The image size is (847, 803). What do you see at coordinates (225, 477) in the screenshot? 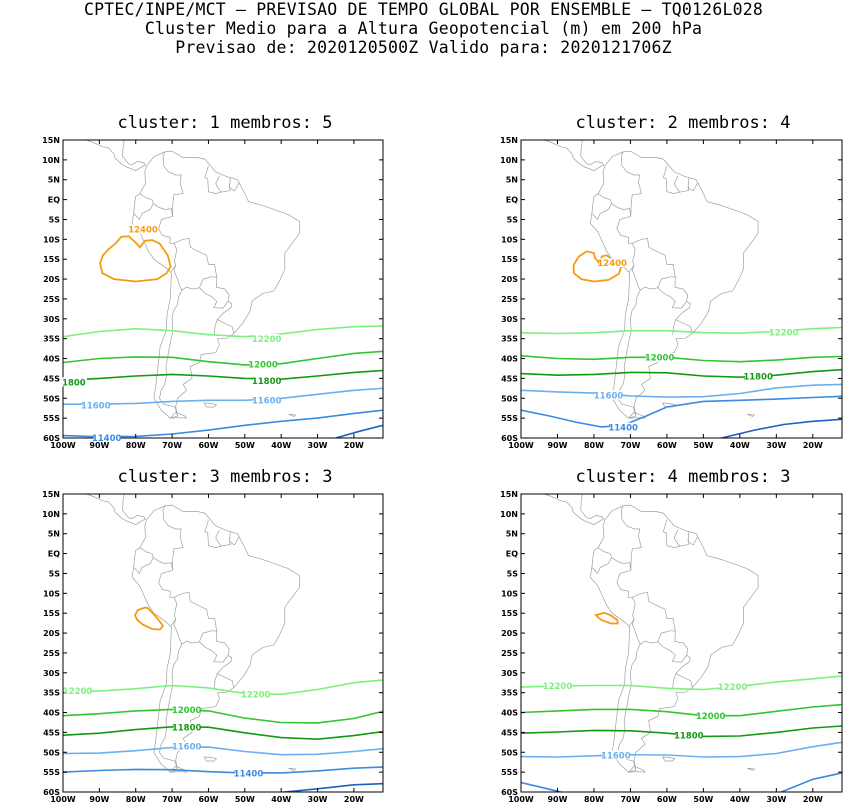
I see `panel-3-title: cluster: 3 membros: 3` at bounding box center [225, 477].